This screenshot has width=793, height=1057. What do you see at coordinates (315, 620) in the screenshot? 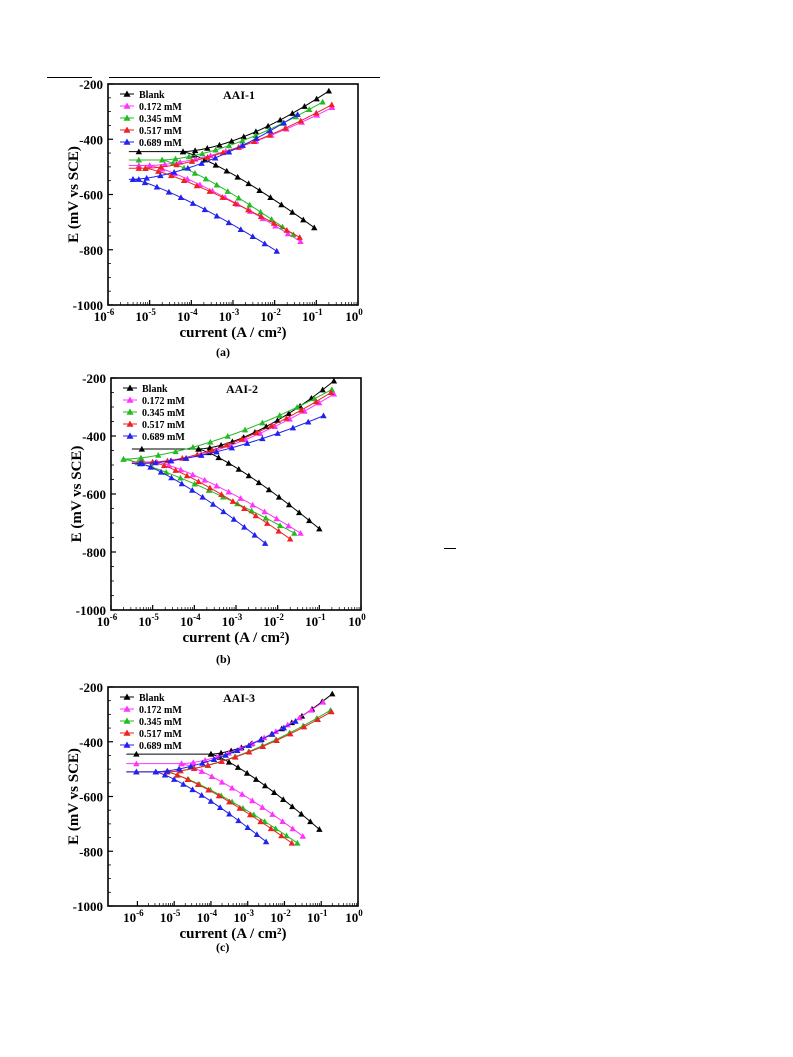
I see `x-tick-label: 10⁻¹` at bounding box center [315, 620].